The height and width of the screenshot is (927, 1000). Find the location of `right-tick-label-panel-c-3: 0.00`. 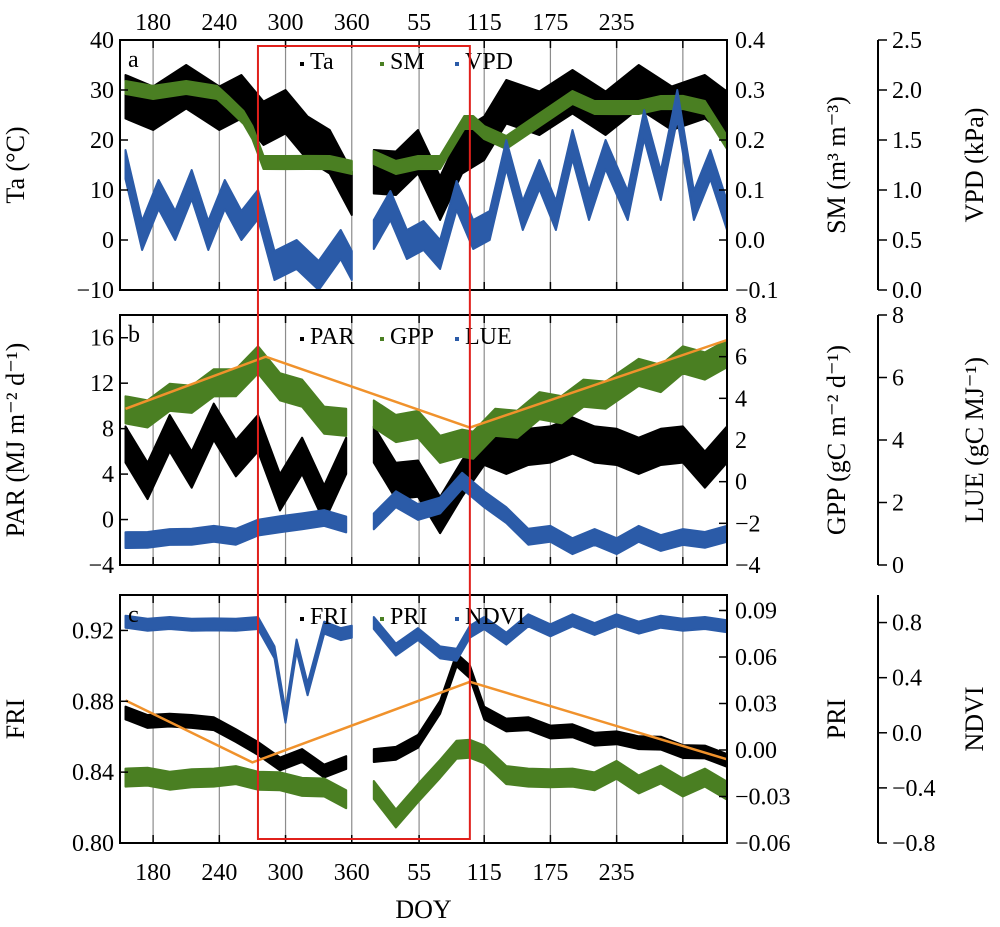

right-tick-label-panel-c-3: 0.00 is located at coordinates (756, 751).